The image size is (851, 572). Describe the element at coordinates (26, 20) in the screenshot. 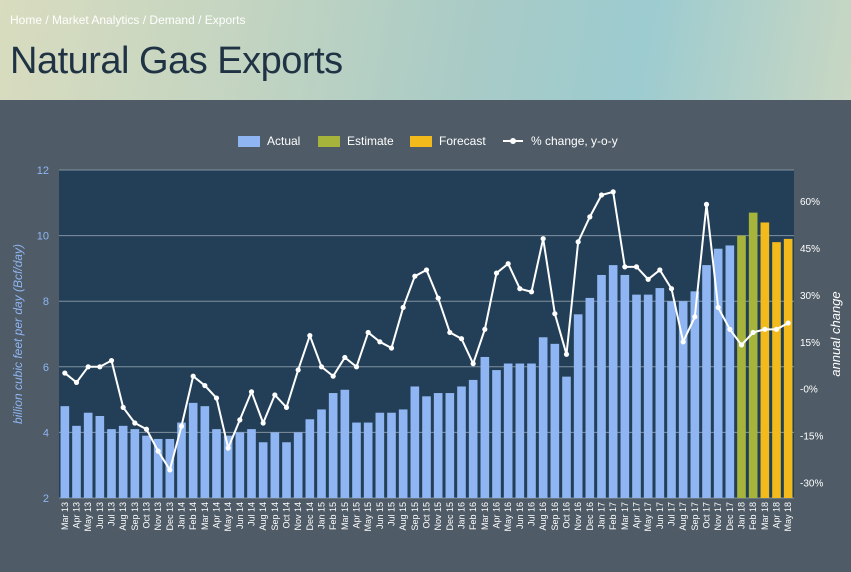

I see `breadcrumb-home: Home` at that location.